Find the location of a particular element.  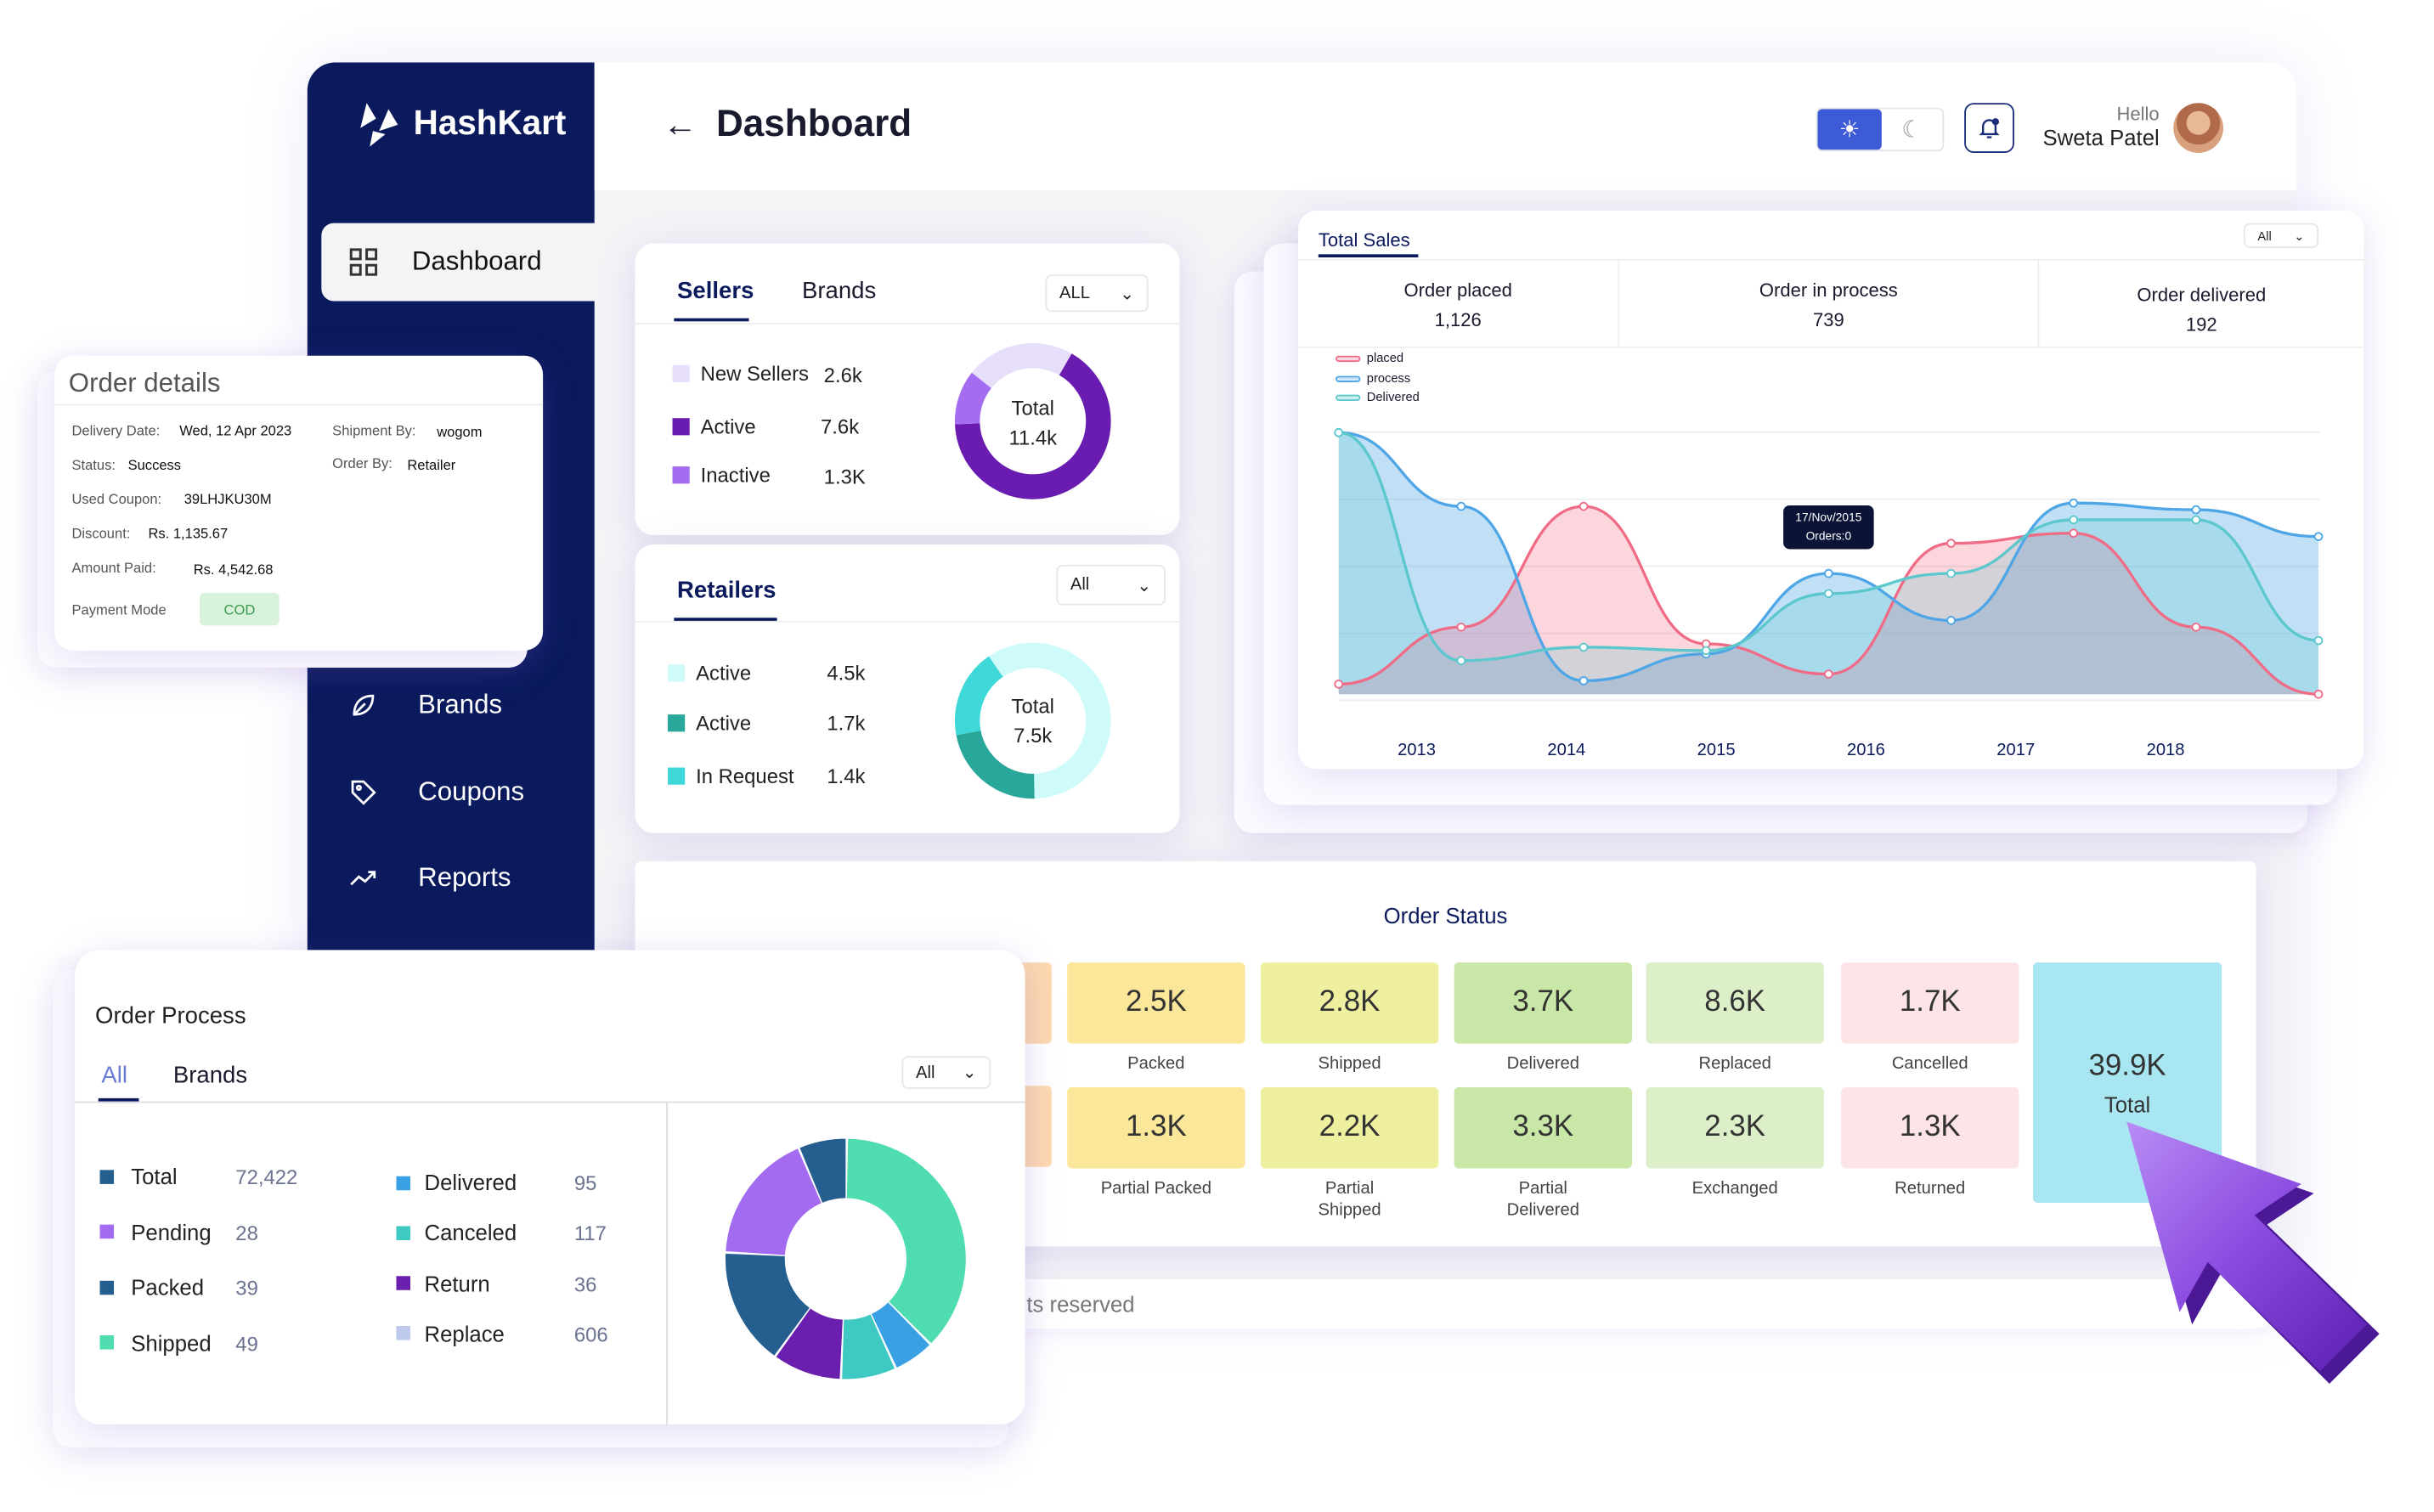

hello-text: Hello is located at coordinates (2138, 114).